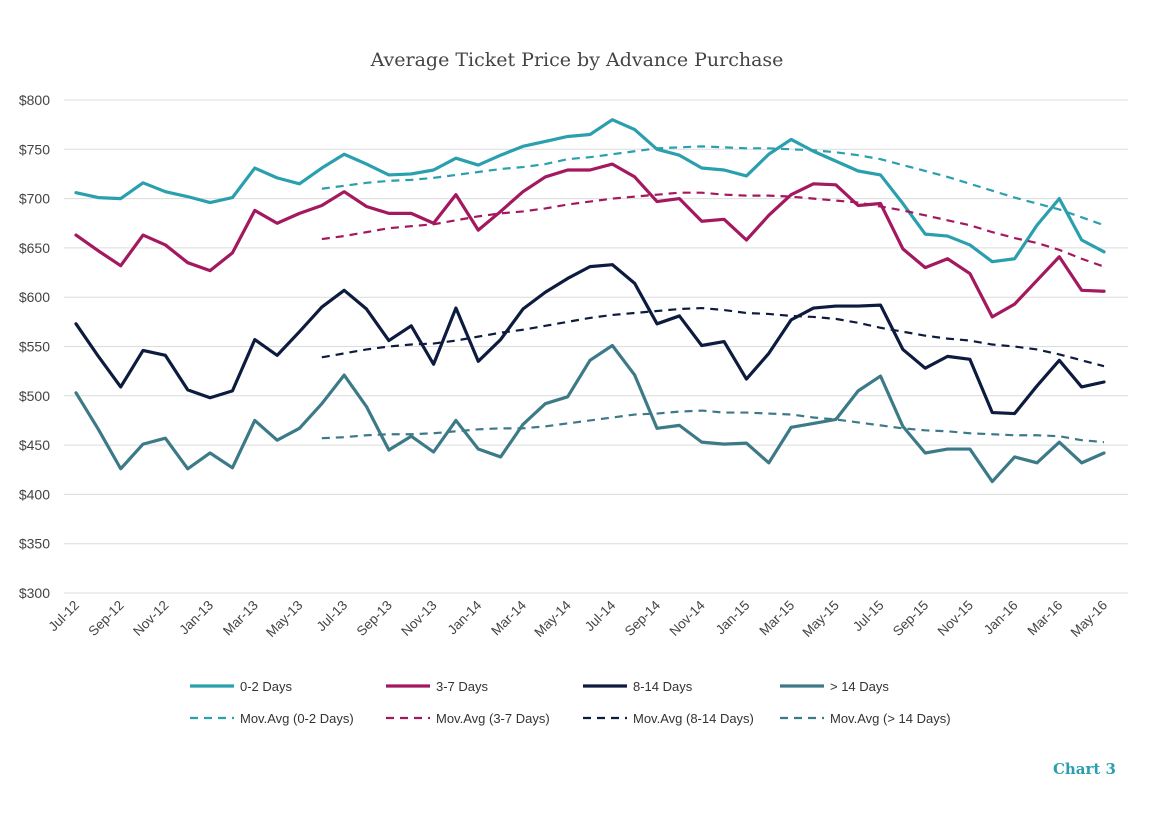  I want to click on x-tick-label: Jul-12, so click(64, 616).